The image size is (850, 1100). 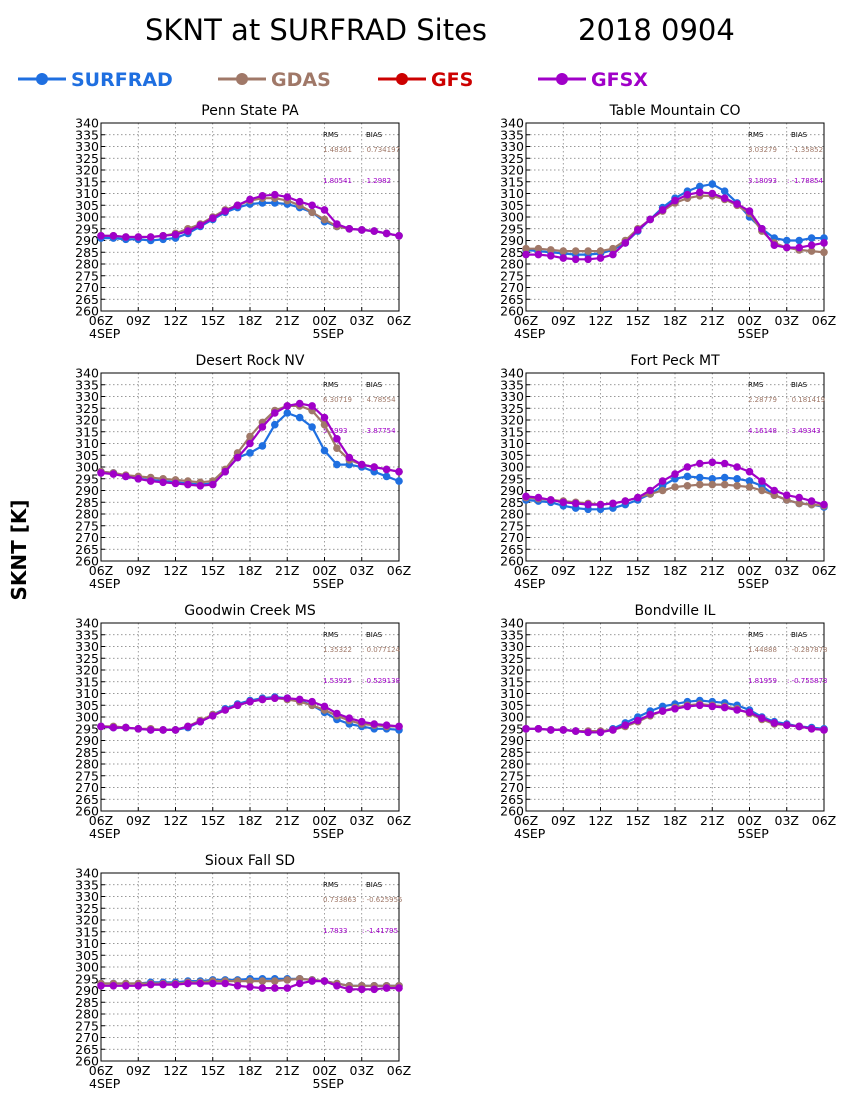 What do you see at coordinates (250, 221) in the screenshot?
I see `series-line-surfrad` at bounding box center [250, 221].